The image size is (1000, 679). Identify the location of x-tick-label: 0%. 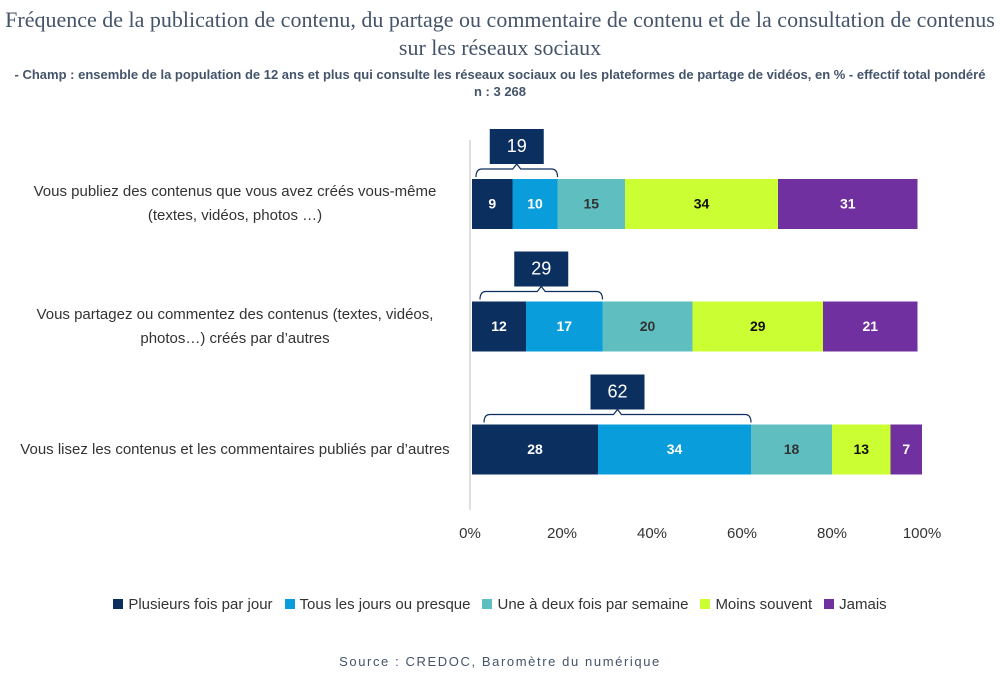
(470, 533).